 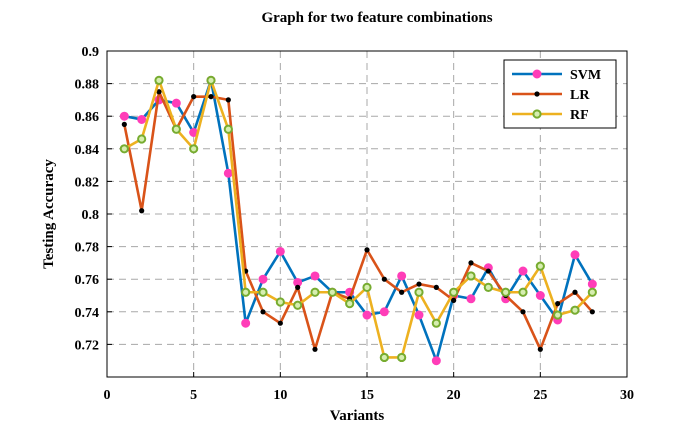 I want to click on legend-label: RF, so click(x=579, y=115).